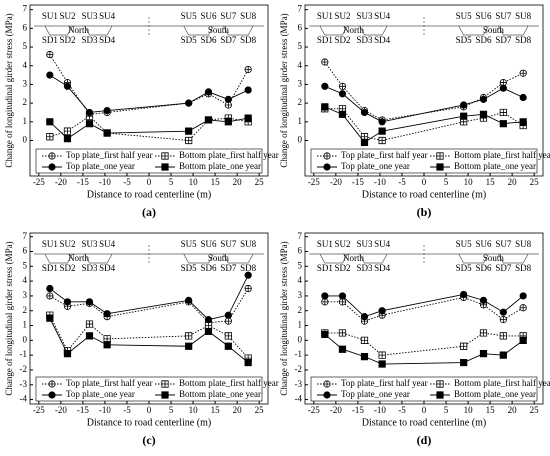 This screenshot has width=550, height=456. Describe the element at coordinates (353, 30) in the screenshot. I see `region-label: North` at that location.